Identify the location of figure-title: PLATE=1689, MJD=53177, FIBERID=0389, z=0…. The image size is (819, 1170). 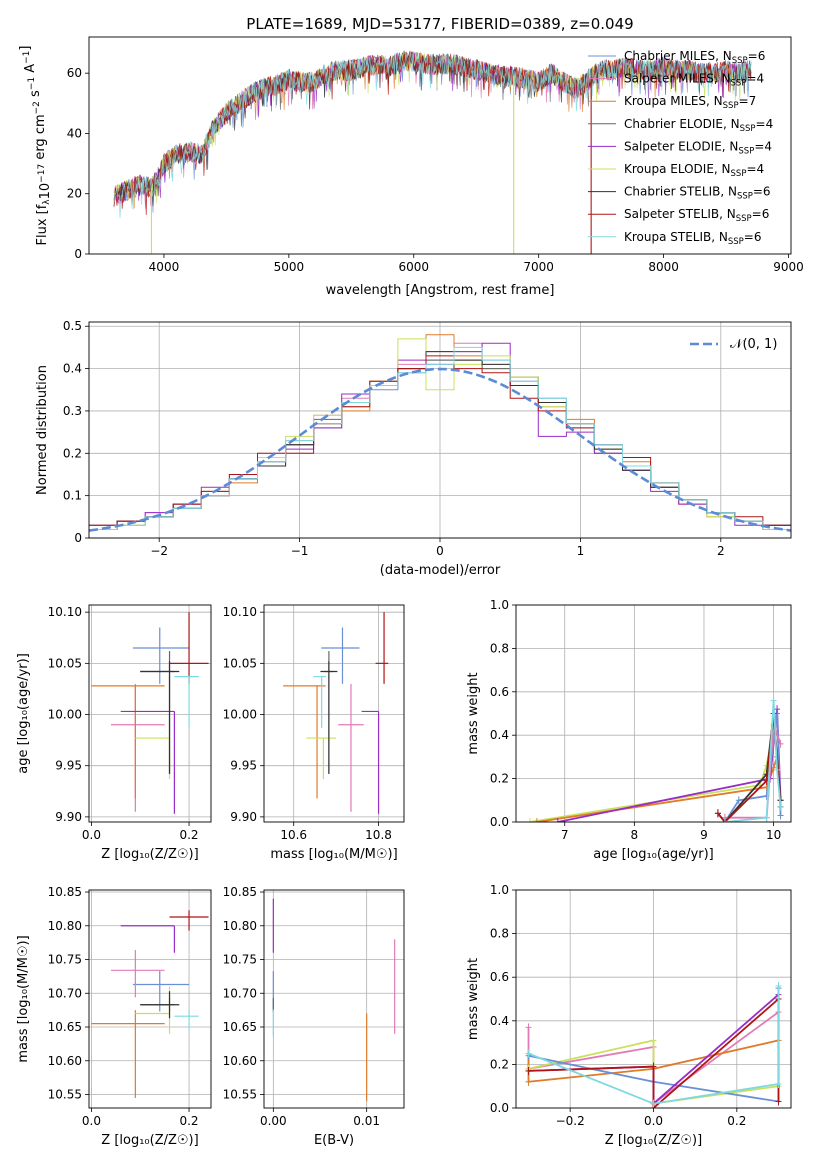
(439, 24).